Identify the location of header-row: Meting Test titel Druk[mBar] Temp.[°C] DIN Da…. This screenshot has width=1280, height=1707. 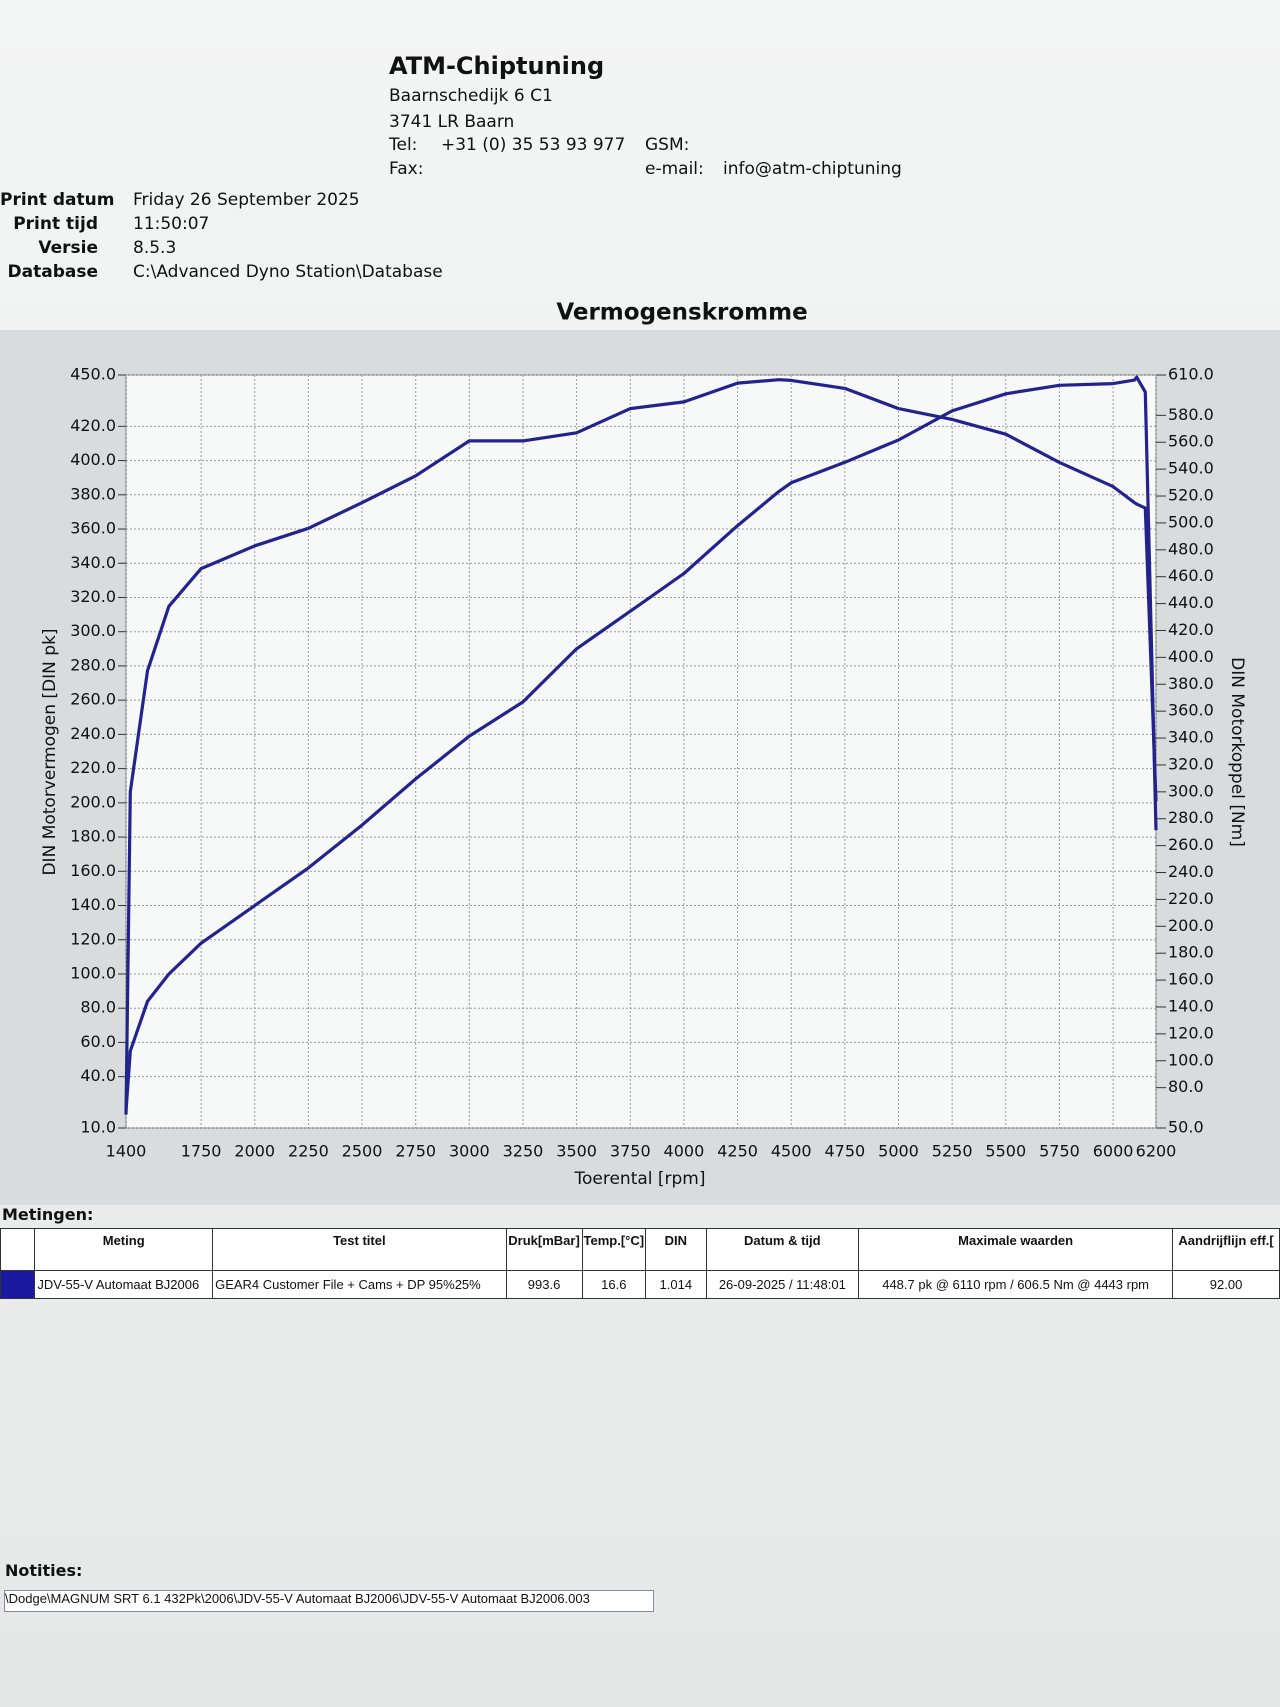
(640, 1249).